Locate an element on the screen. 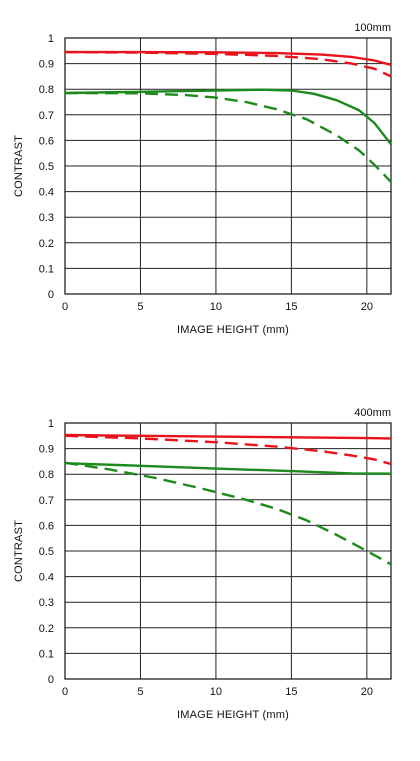  focal-length-label: 400mm is located at coordinates (372, 413).